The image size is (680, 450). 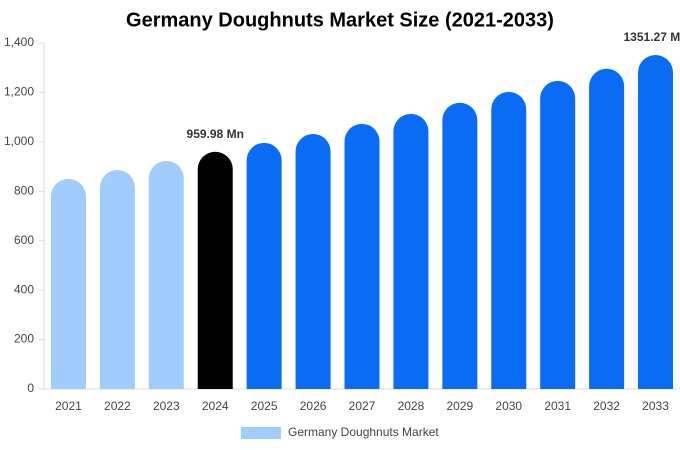 I want to click on x-tick-label: 2023, so click(x=166, y=406).